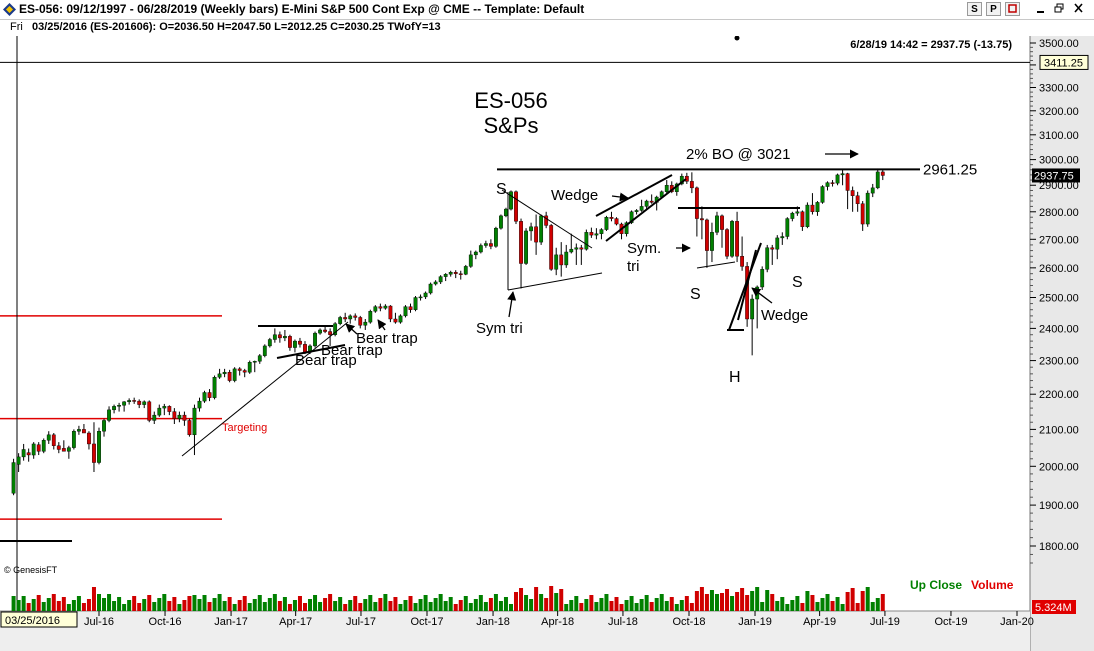  What do you see at coordinates (499, 328) in the screenshot?
I see `sym-tri-2-annotation: Sym tri` at bounding box center [499, 328].